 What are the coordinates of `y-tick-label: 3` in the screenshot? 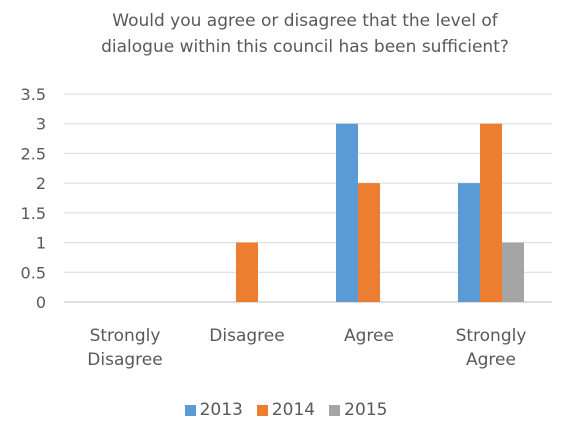 It's located at (41, 124).